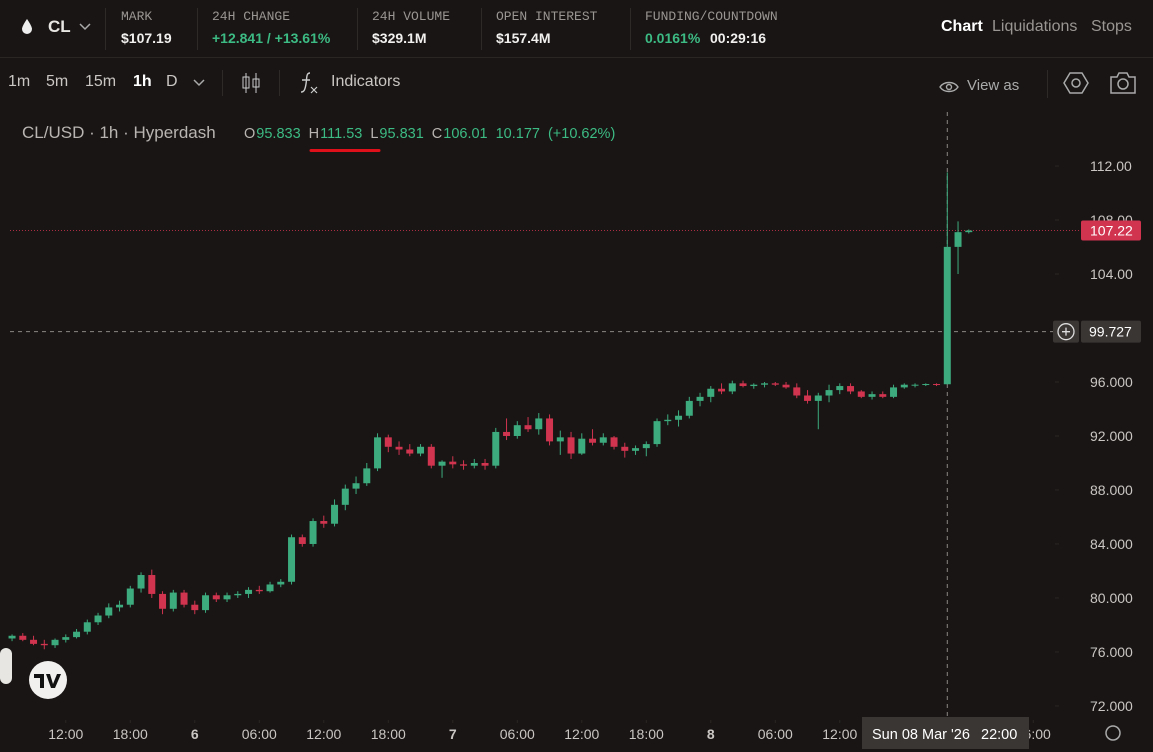 The width and height of the screenshot is (1153, 752). Describe the element at coordinates (523, 38) in the screenshot. I see `field-value: $157.4M` at that location.